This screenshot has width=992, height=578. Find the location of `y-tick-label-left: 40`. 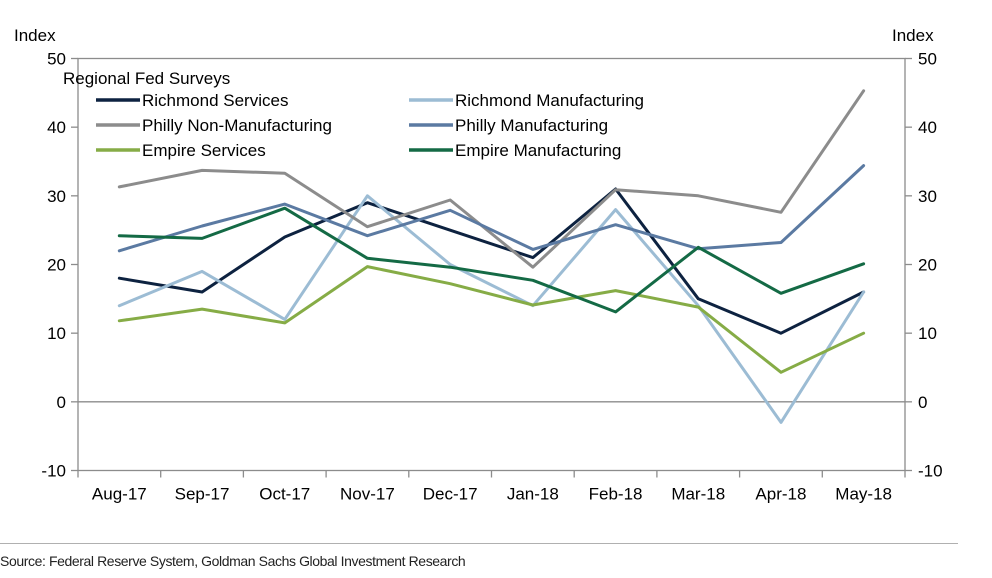

y-tick-label-left: 40 is located at coordinates (56, 127).